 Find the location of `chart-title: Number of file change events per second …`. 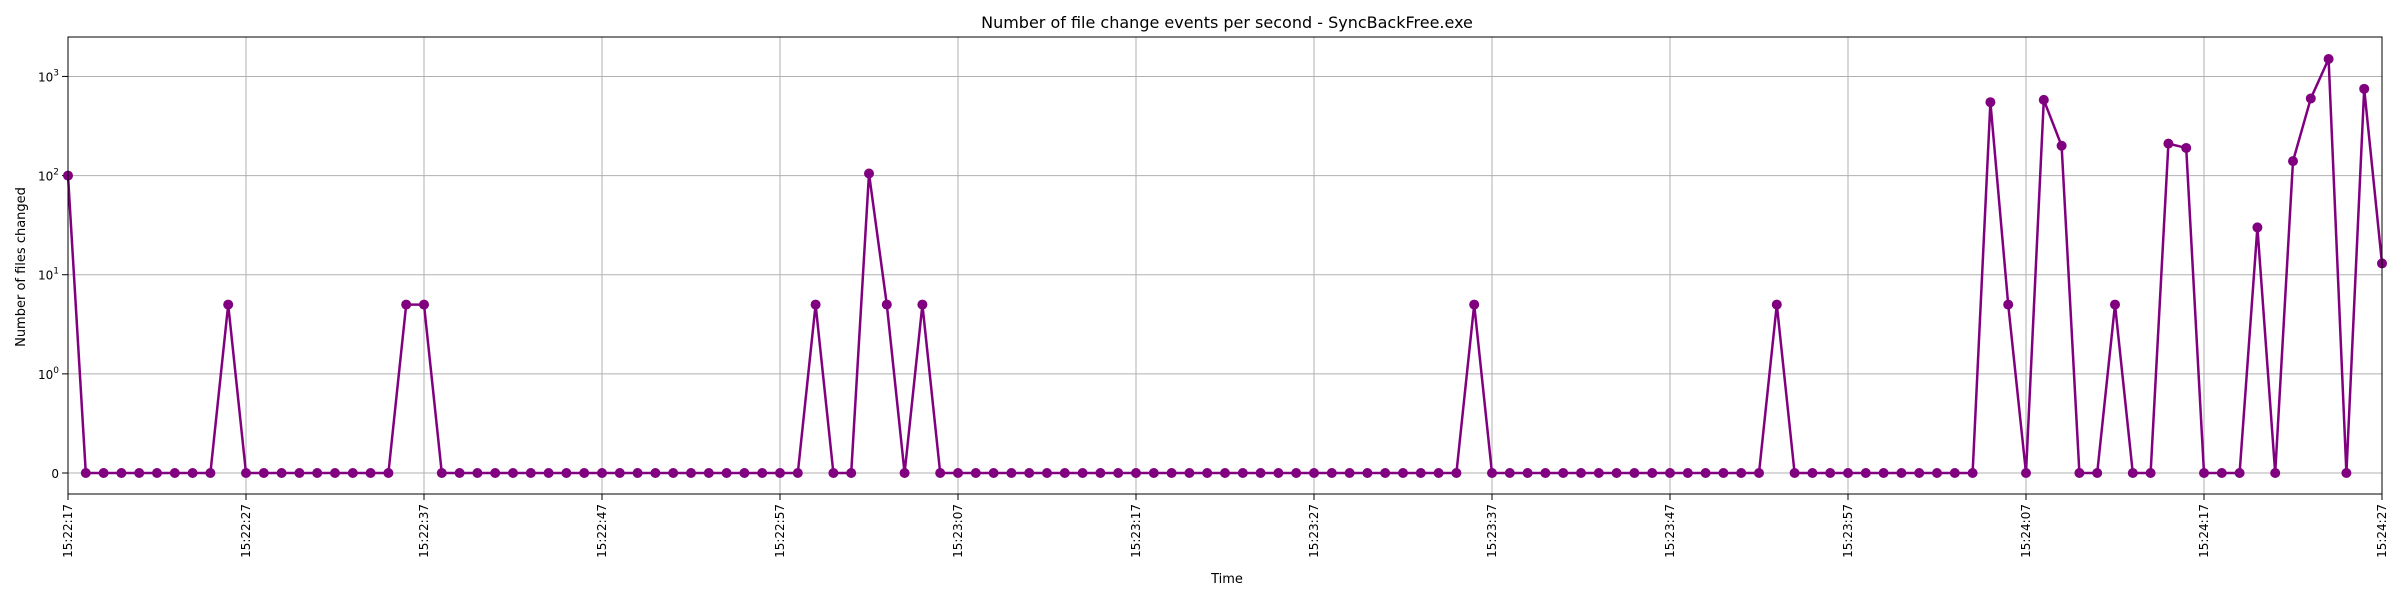

chart-title: Number of file change events per second … is located at coordinates (1227, 22).